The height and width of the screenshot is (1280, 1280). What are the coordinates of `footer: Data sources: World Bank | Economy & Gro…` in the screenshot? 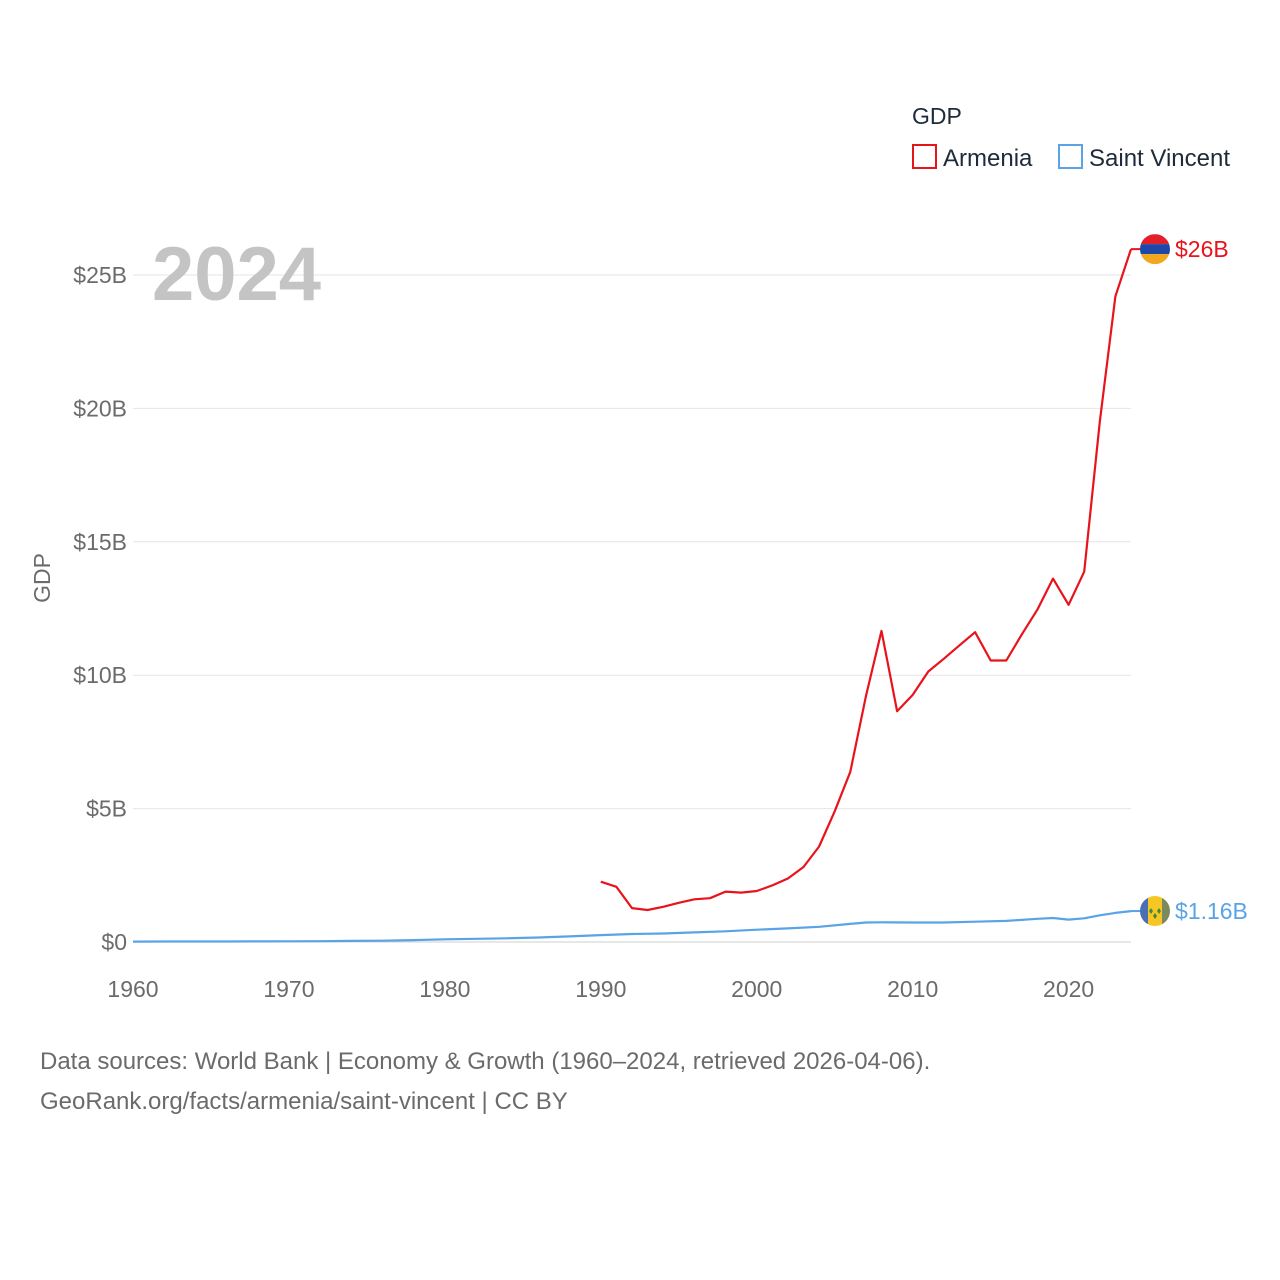 It's located at (485, 1082).